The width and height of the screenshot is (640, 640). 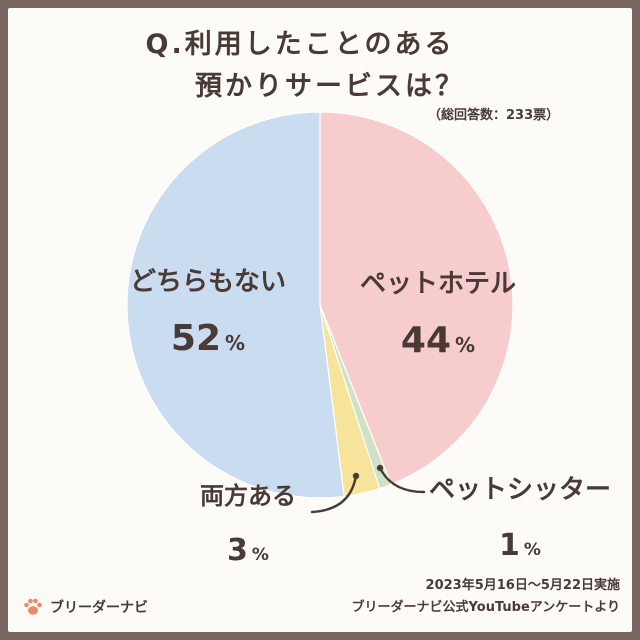 I want to click on leader-line-sitter, so click(x=402, y=480).